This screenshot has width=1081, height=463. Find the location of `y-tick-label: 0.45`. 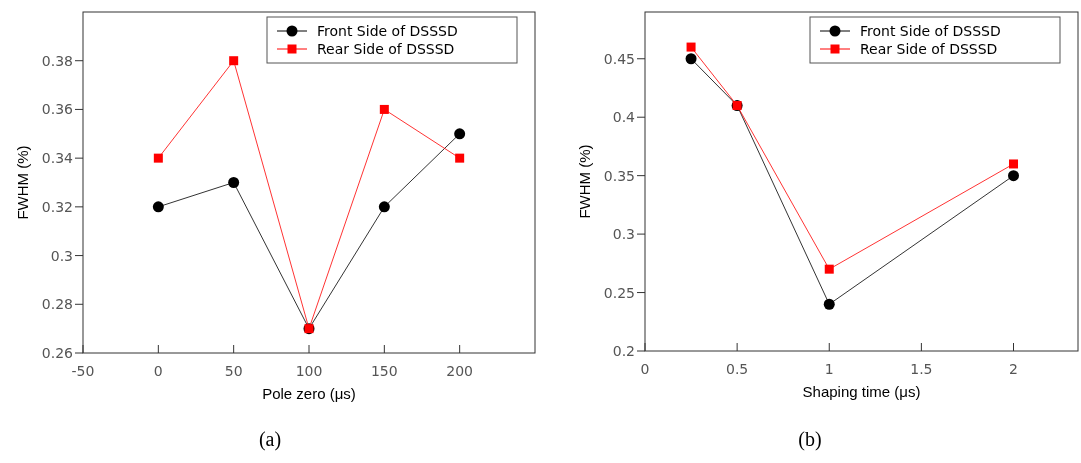

y-tick-label: 0.45 is located at coordinates (619, 58).